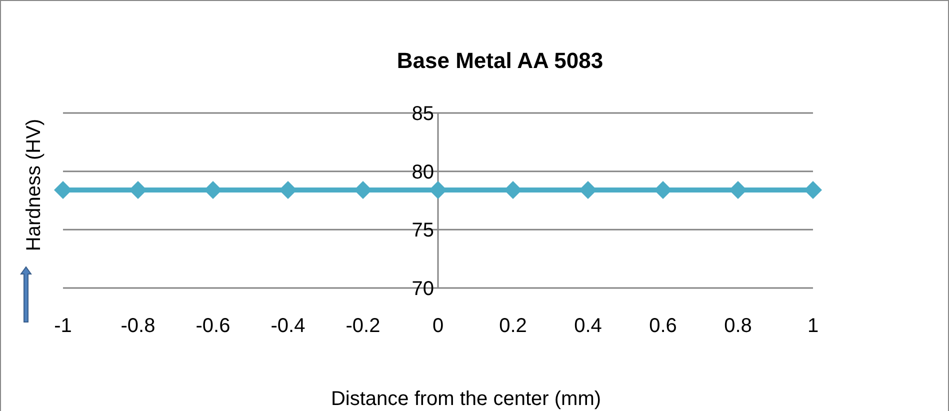 The width and height of the screenshot is (949, 411). Describe the element at coordinates (588, 326) in the screenshot. I see `x-tick-label: 0.4` at that location.